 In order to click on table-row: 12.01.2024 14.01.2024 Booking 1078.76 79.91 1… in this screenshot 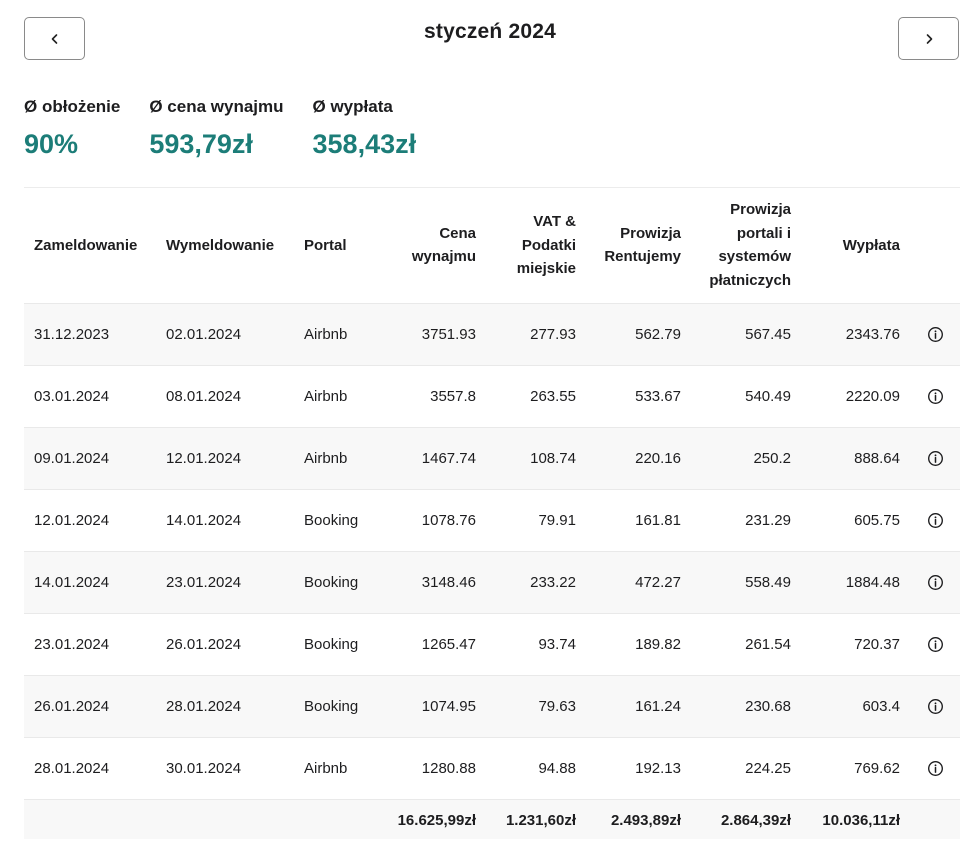, I will do `click(492, 519)`.